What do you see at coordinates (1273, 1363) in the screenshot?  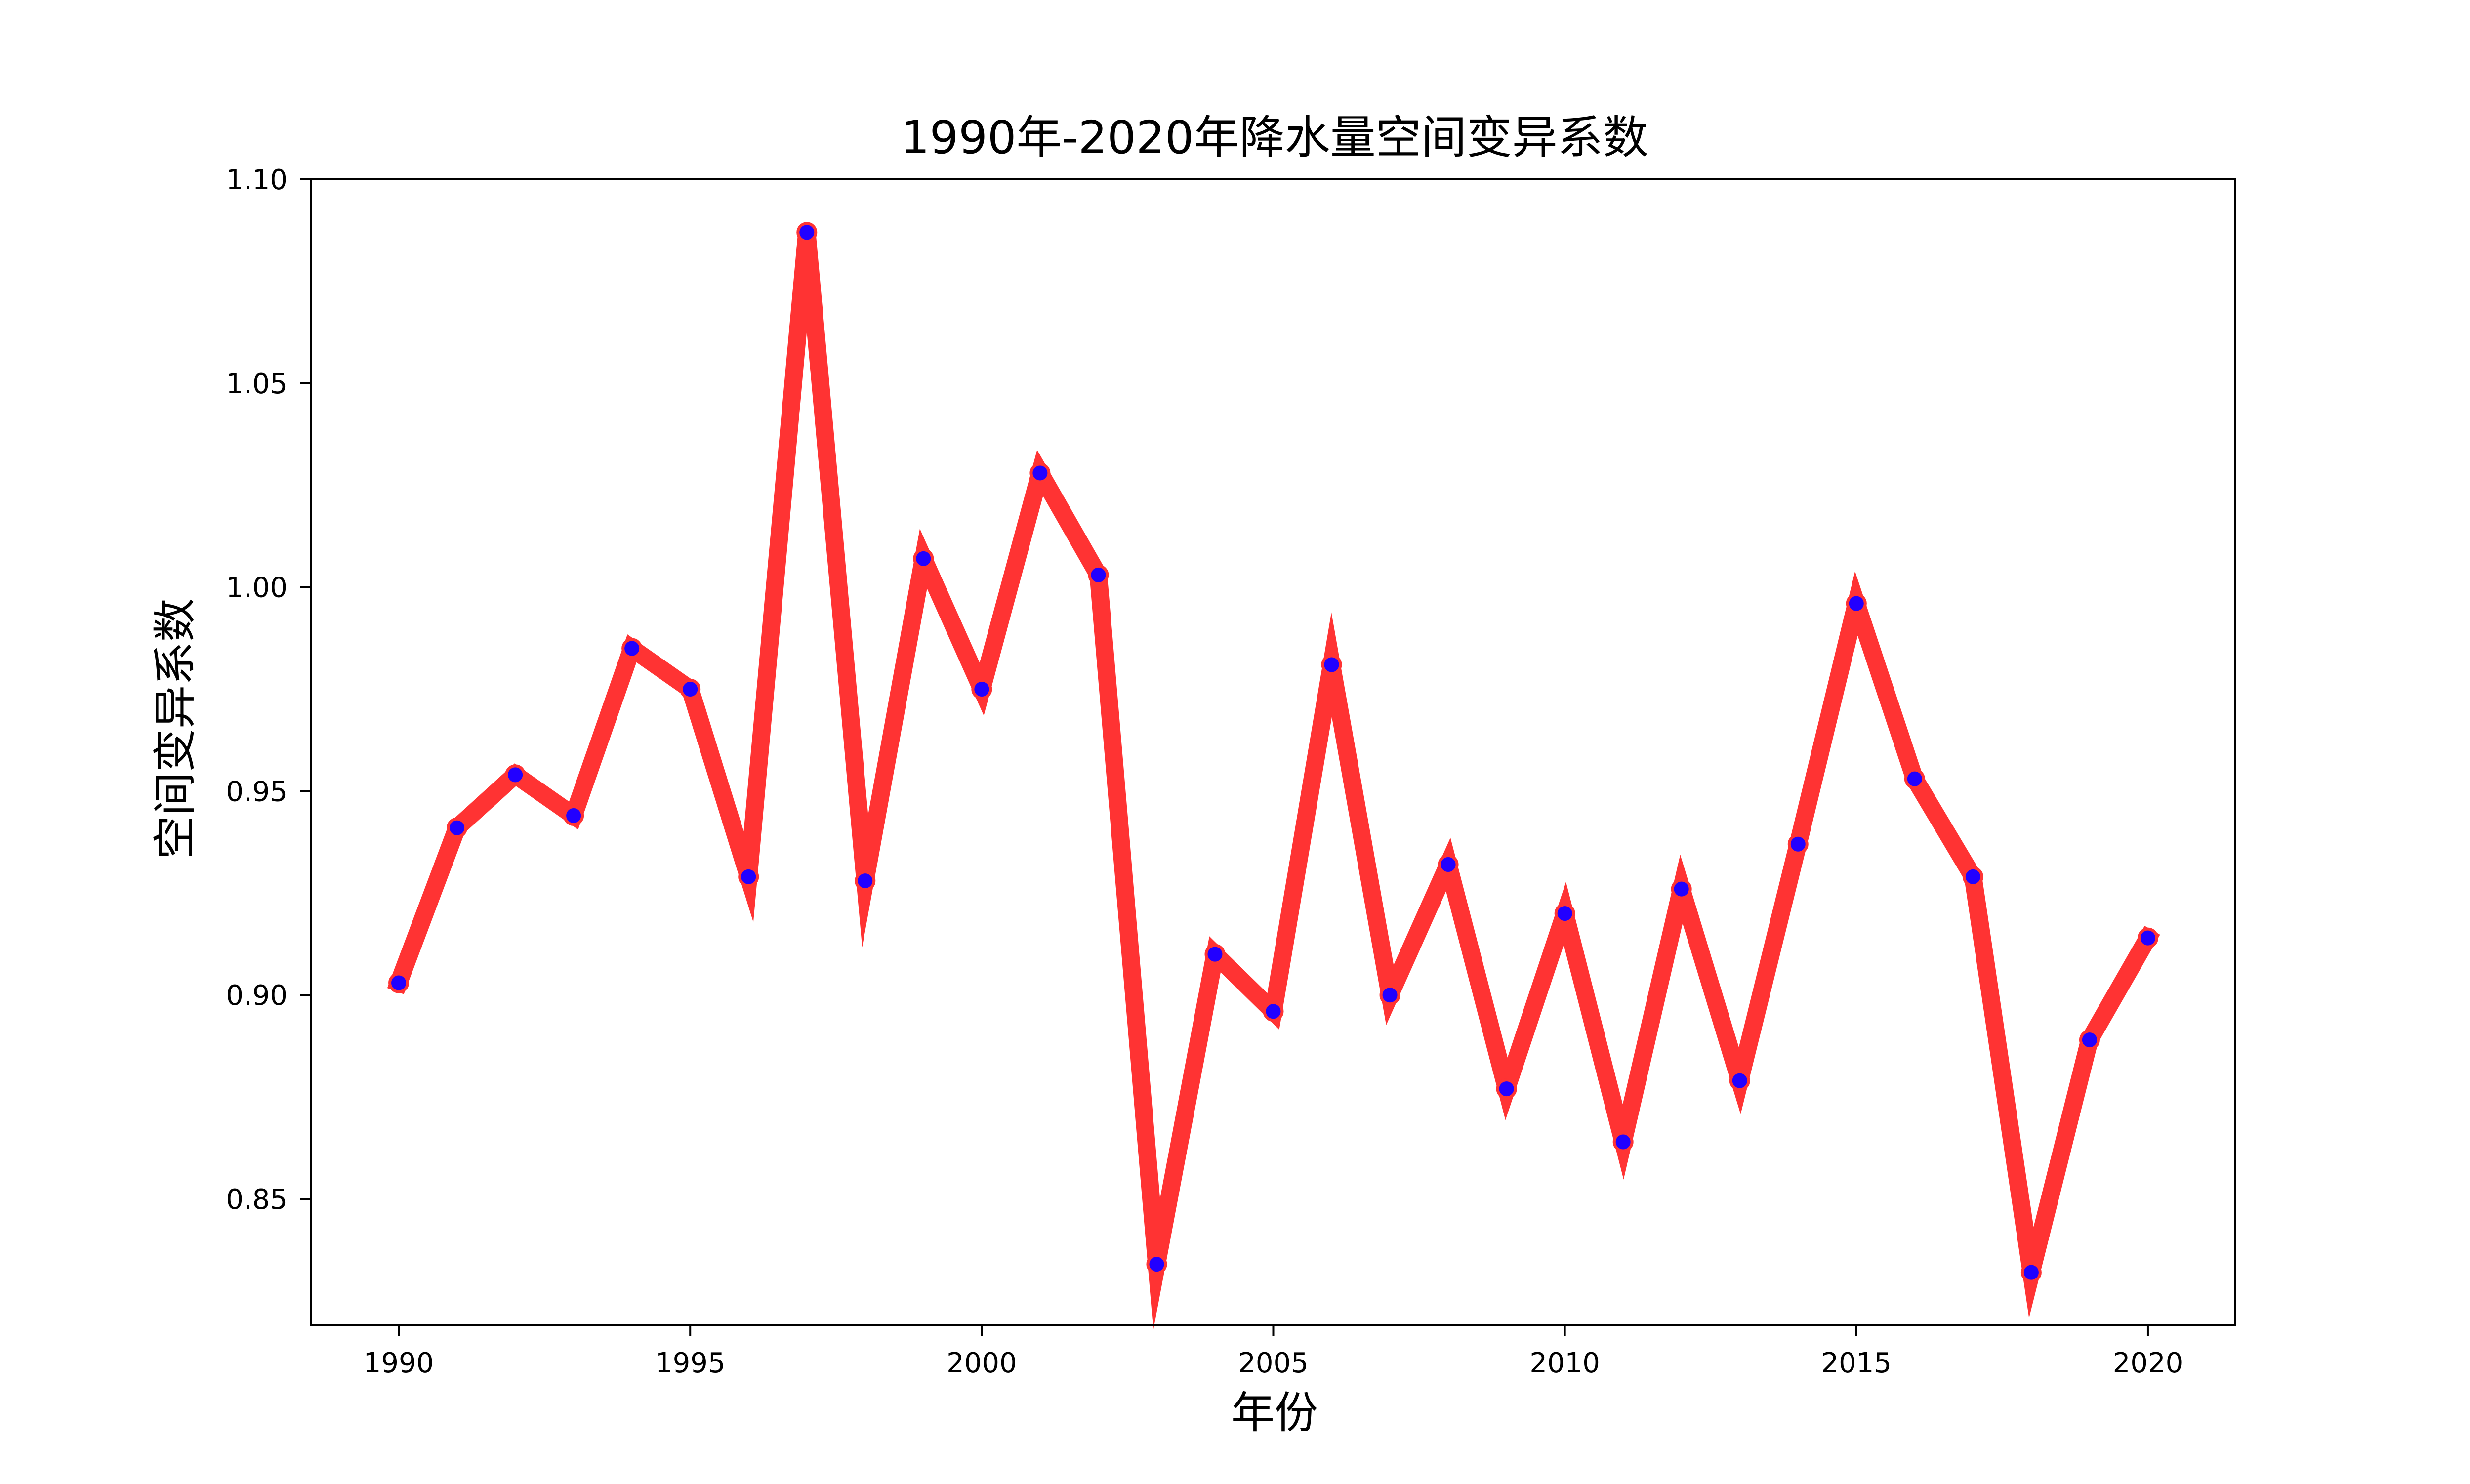 I see `x-tick-label: 2005` at bounding box center [1273, 1363].